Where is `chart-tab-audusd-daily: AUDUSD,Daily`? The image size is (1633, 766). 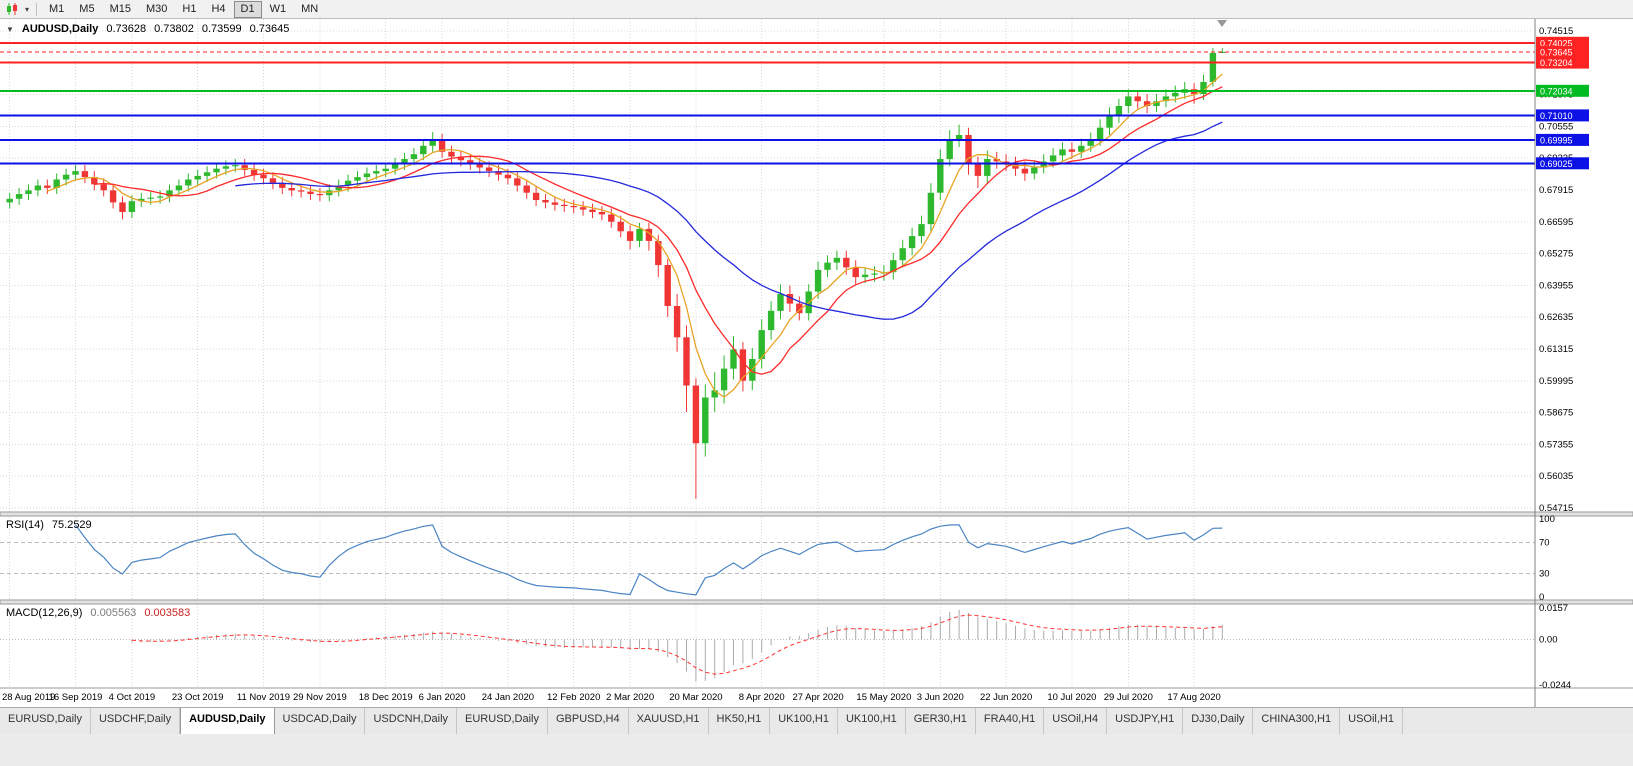
chart-tab-audusd-daily: AUDUSD,Daily is located at coordinates (227, 721).